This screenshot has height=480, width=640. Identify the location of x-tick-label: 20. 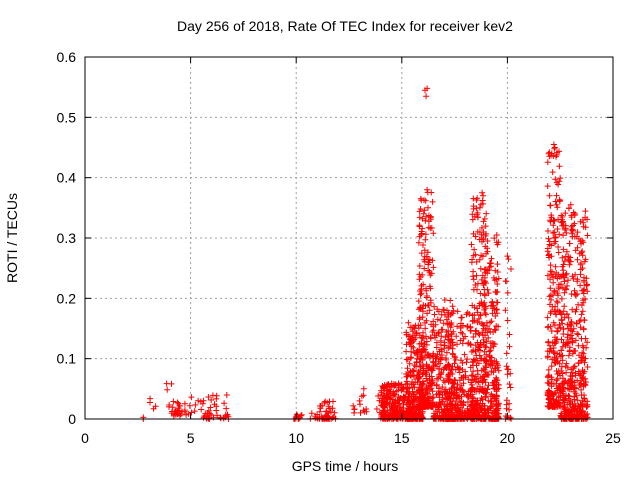
(508, 438).